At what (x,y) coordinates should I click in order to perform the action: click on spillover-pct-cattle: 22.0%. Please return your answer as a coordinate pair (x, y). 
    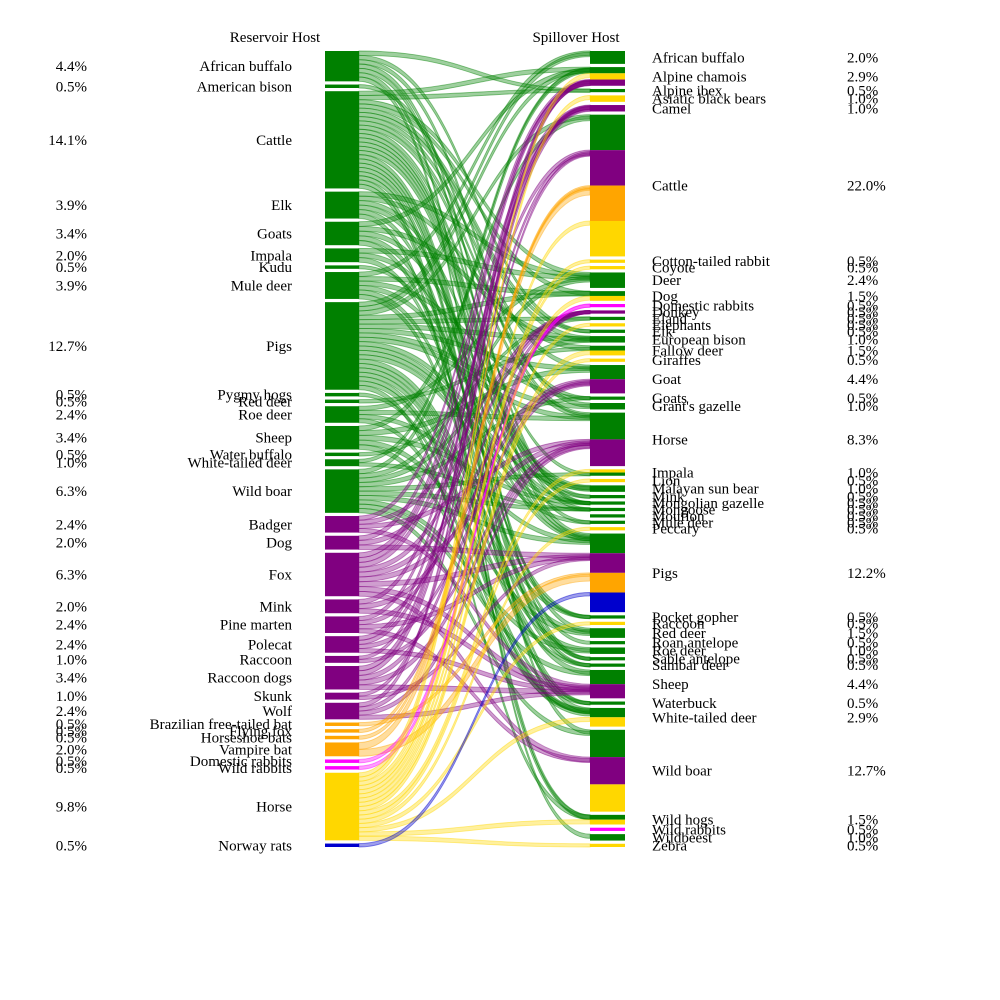
    Looking at the image, I should click on (866, 187).